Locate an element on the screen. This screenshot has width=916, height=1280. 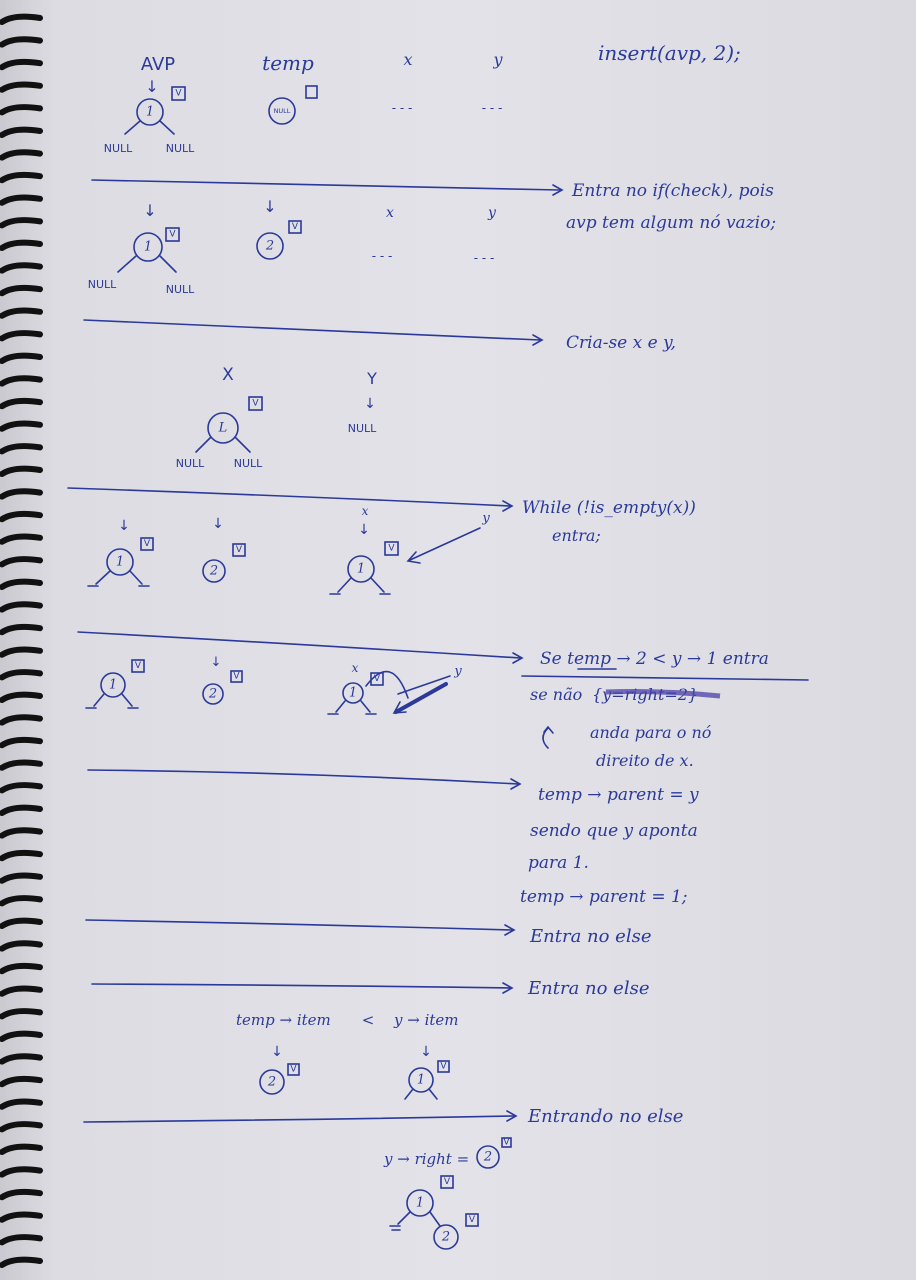
note-parent-1: temp → parent = y is located at coordinates (618, 795).